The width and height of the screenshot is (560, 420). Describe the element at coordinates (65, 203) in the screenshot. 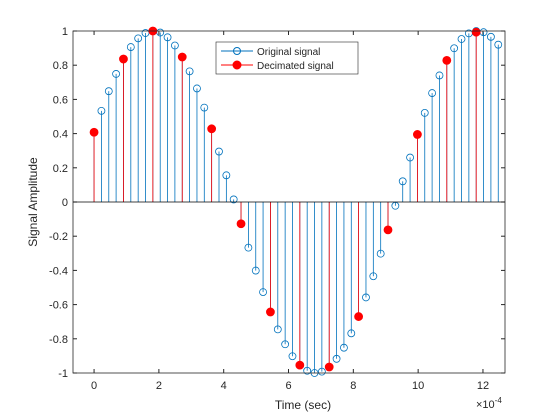

I see `y-tick-label: 0` at that location.